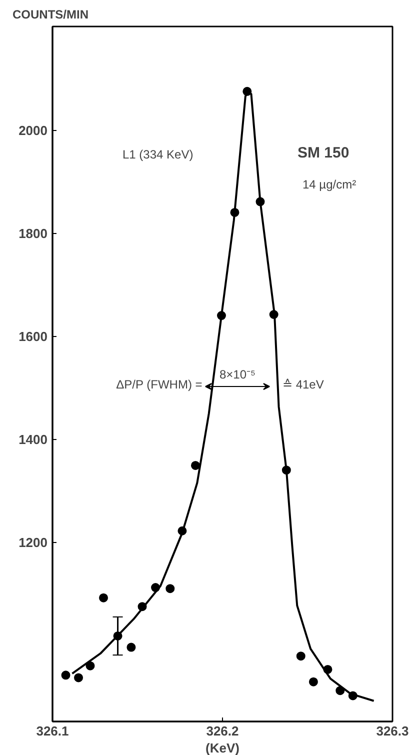 Image resolution: width=412 pixels, height=755 pixels. I want to click on x-tick-label: 326.2, so click(222, 731).